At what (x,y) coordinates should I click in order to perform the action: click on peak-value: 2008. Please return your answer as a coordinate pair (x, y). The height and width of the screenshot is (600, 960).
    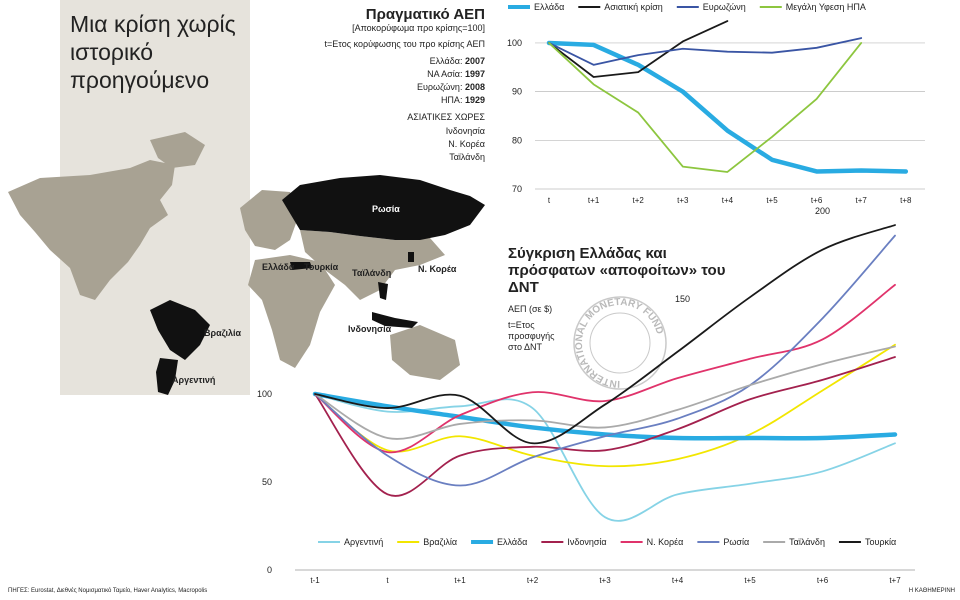
    Looking at the image, I should click on (475, 87).